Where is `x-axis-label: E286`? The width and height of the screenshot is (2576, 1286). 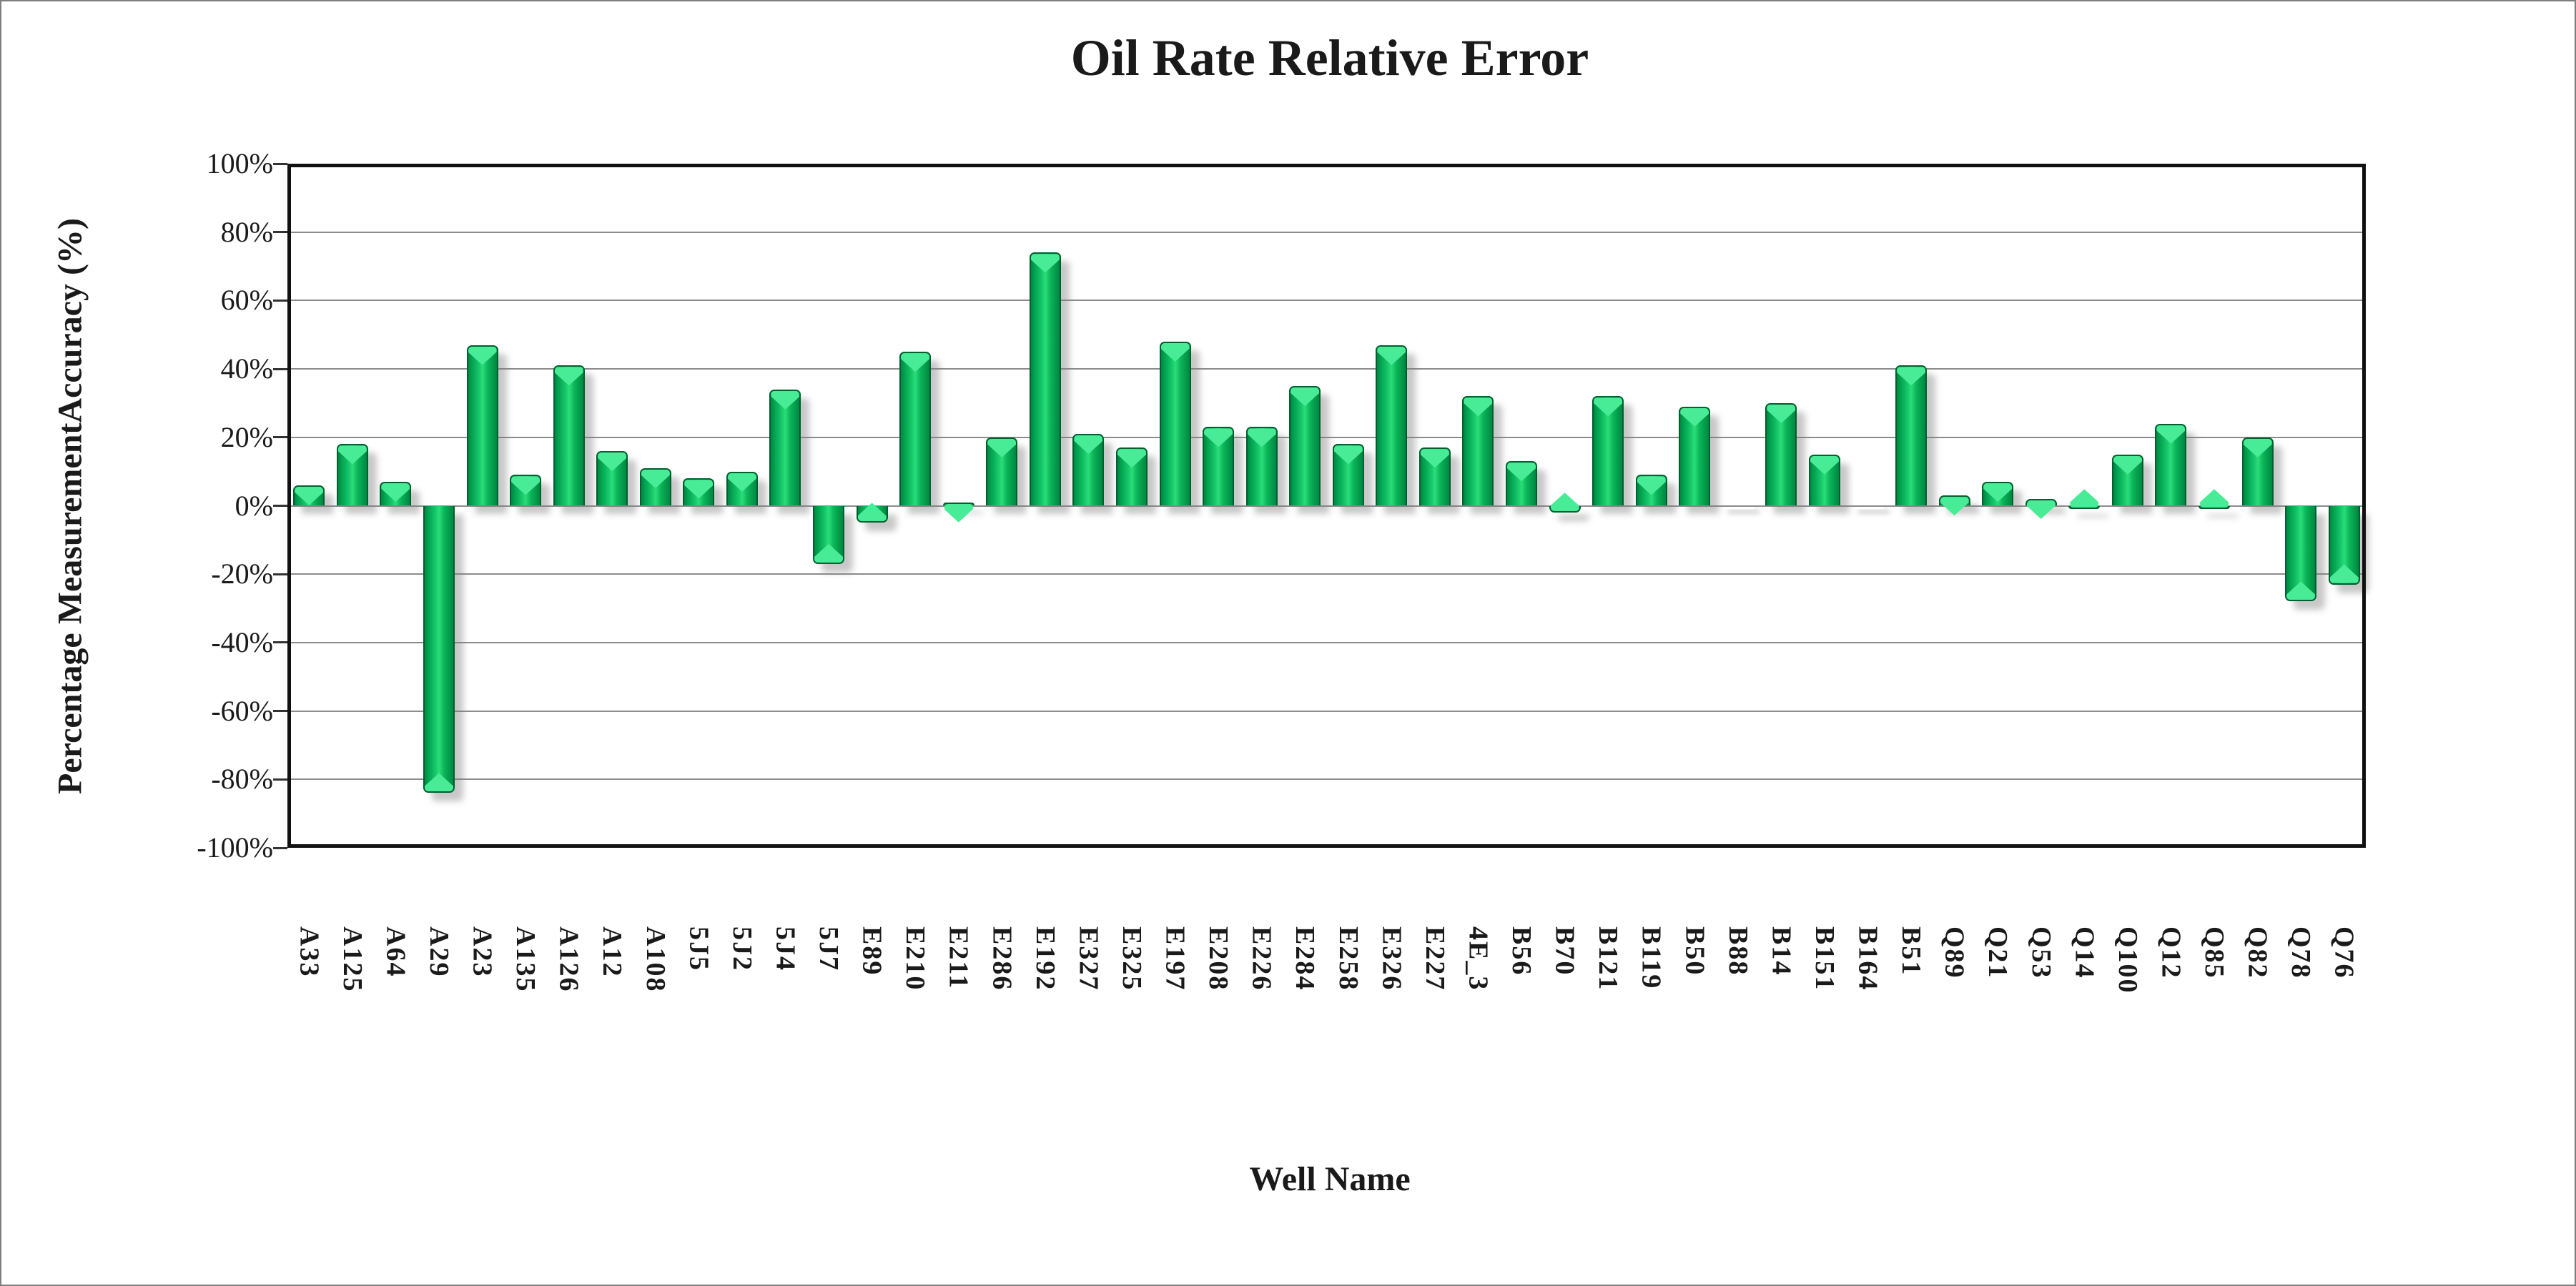
x-axis-label: E286 is located at coordinates (1002, 958).